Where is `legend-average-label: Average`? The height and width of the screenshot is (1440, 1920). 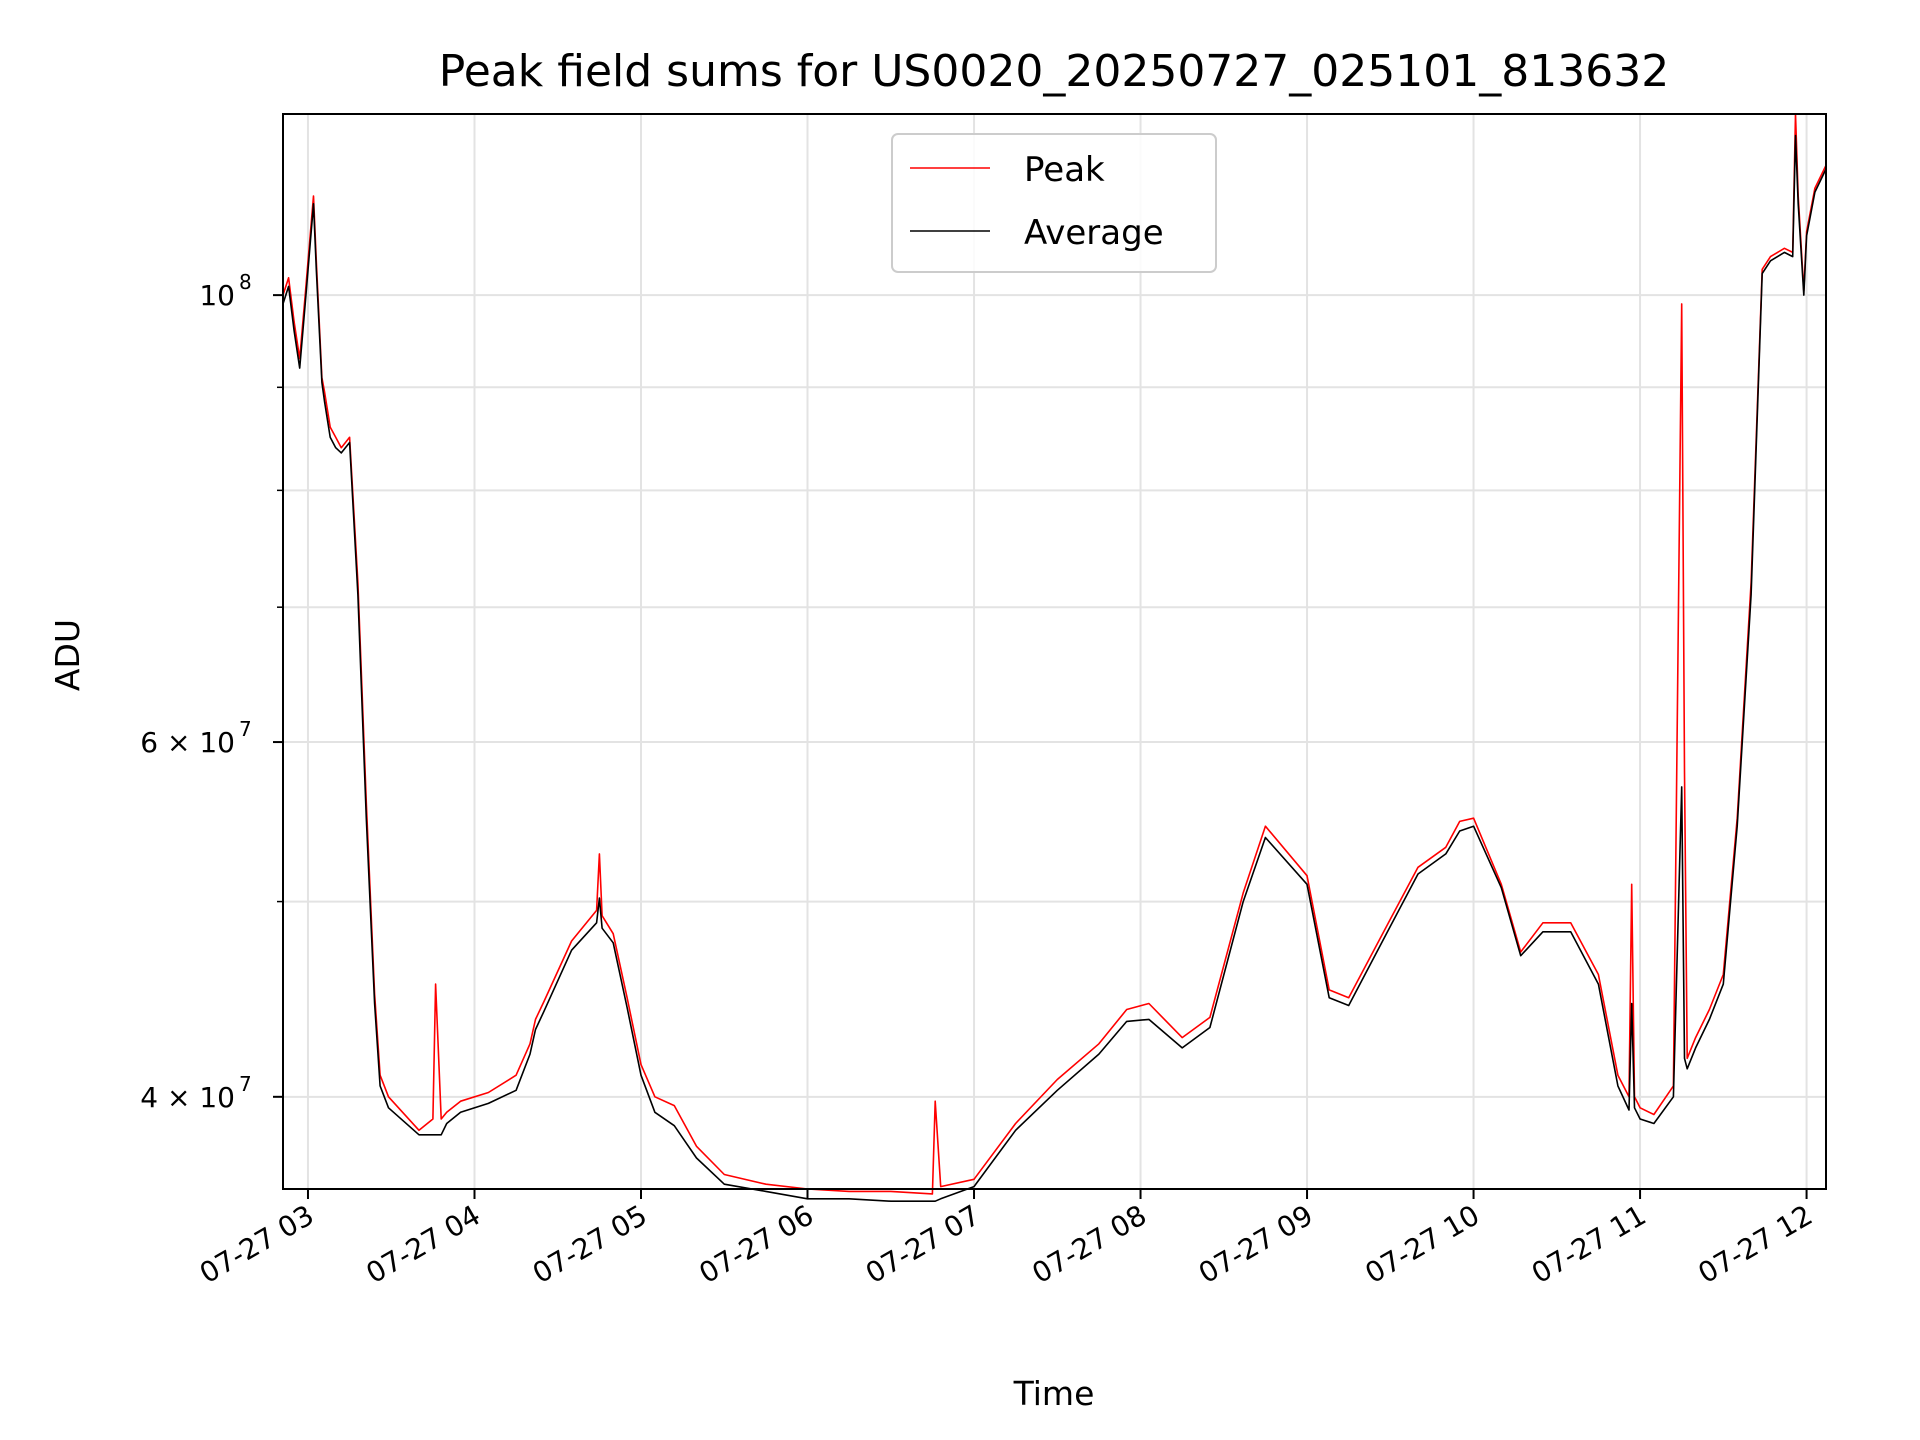
legend-average-label: Average is located at coordinates (1094, 233).